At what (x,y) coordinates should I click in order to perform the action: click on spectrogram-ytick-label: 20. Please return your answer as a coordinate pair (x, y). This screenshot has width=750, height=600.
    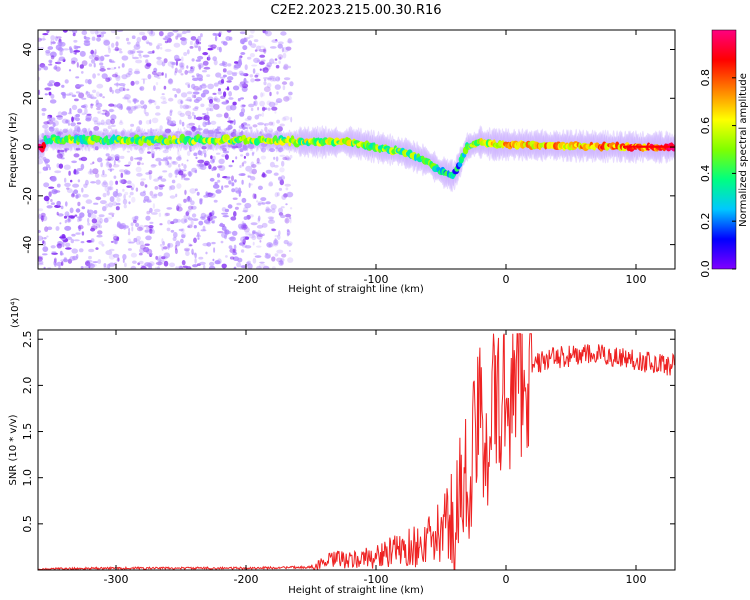
    Looking at the image, I should click on (27, 98).